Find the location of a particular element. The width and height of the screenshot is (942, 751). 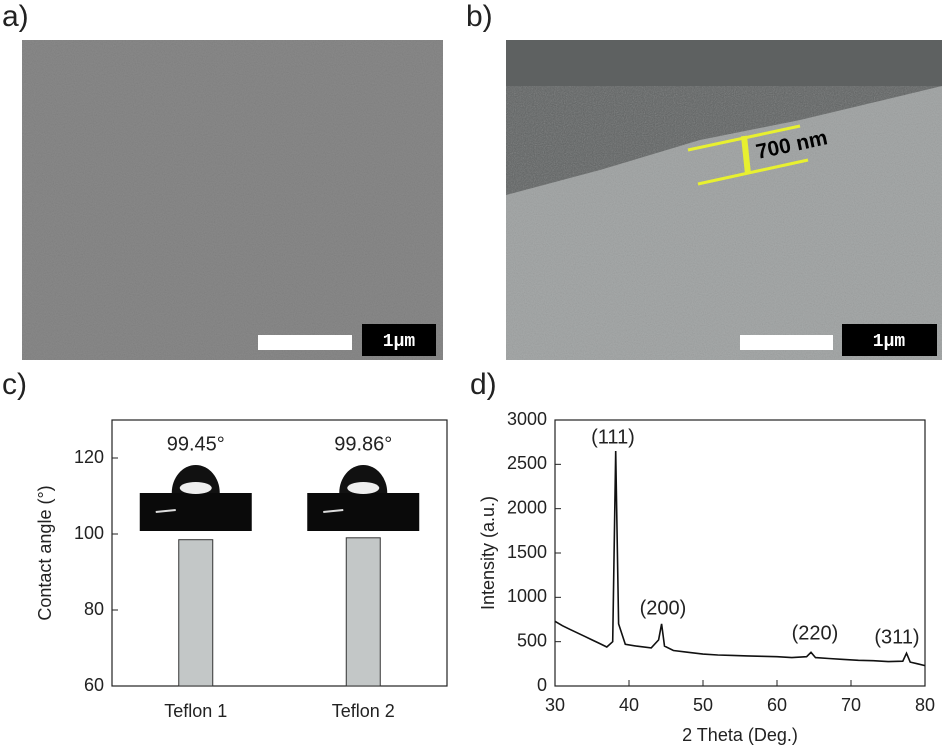

xrd-line is located at coordinates (740, 558).